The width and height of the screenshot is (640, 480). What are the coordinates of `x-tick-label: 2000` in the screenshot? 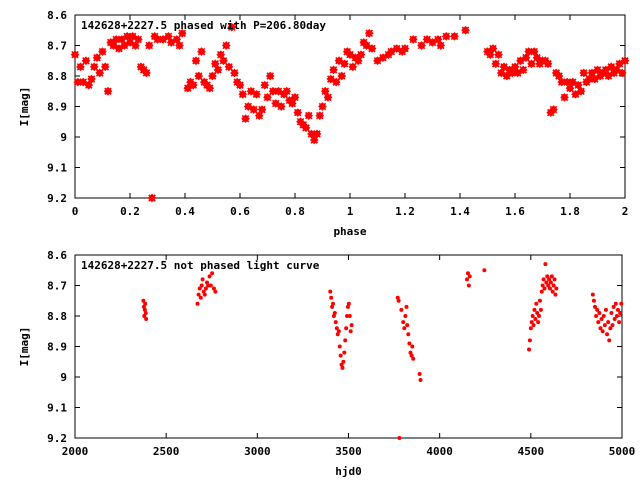 It's located at (75, 451).